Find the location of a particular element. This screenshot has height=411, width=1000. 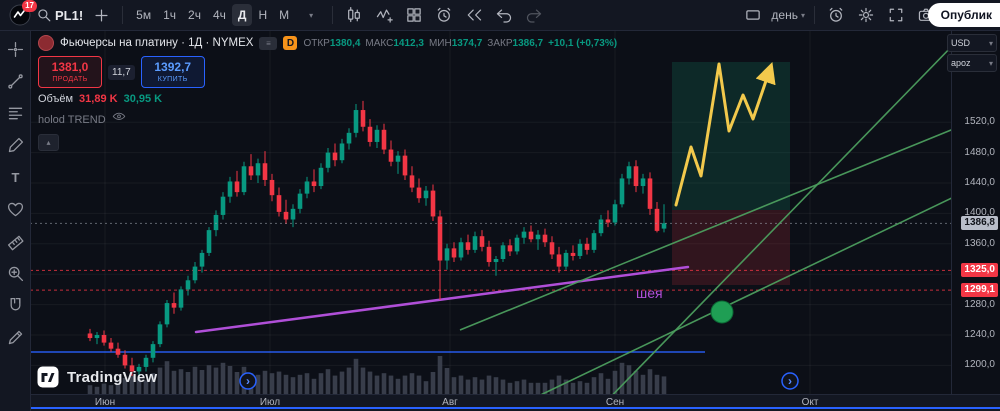

timeframe-1ч: 1ч is located at coordinates (170, 15).